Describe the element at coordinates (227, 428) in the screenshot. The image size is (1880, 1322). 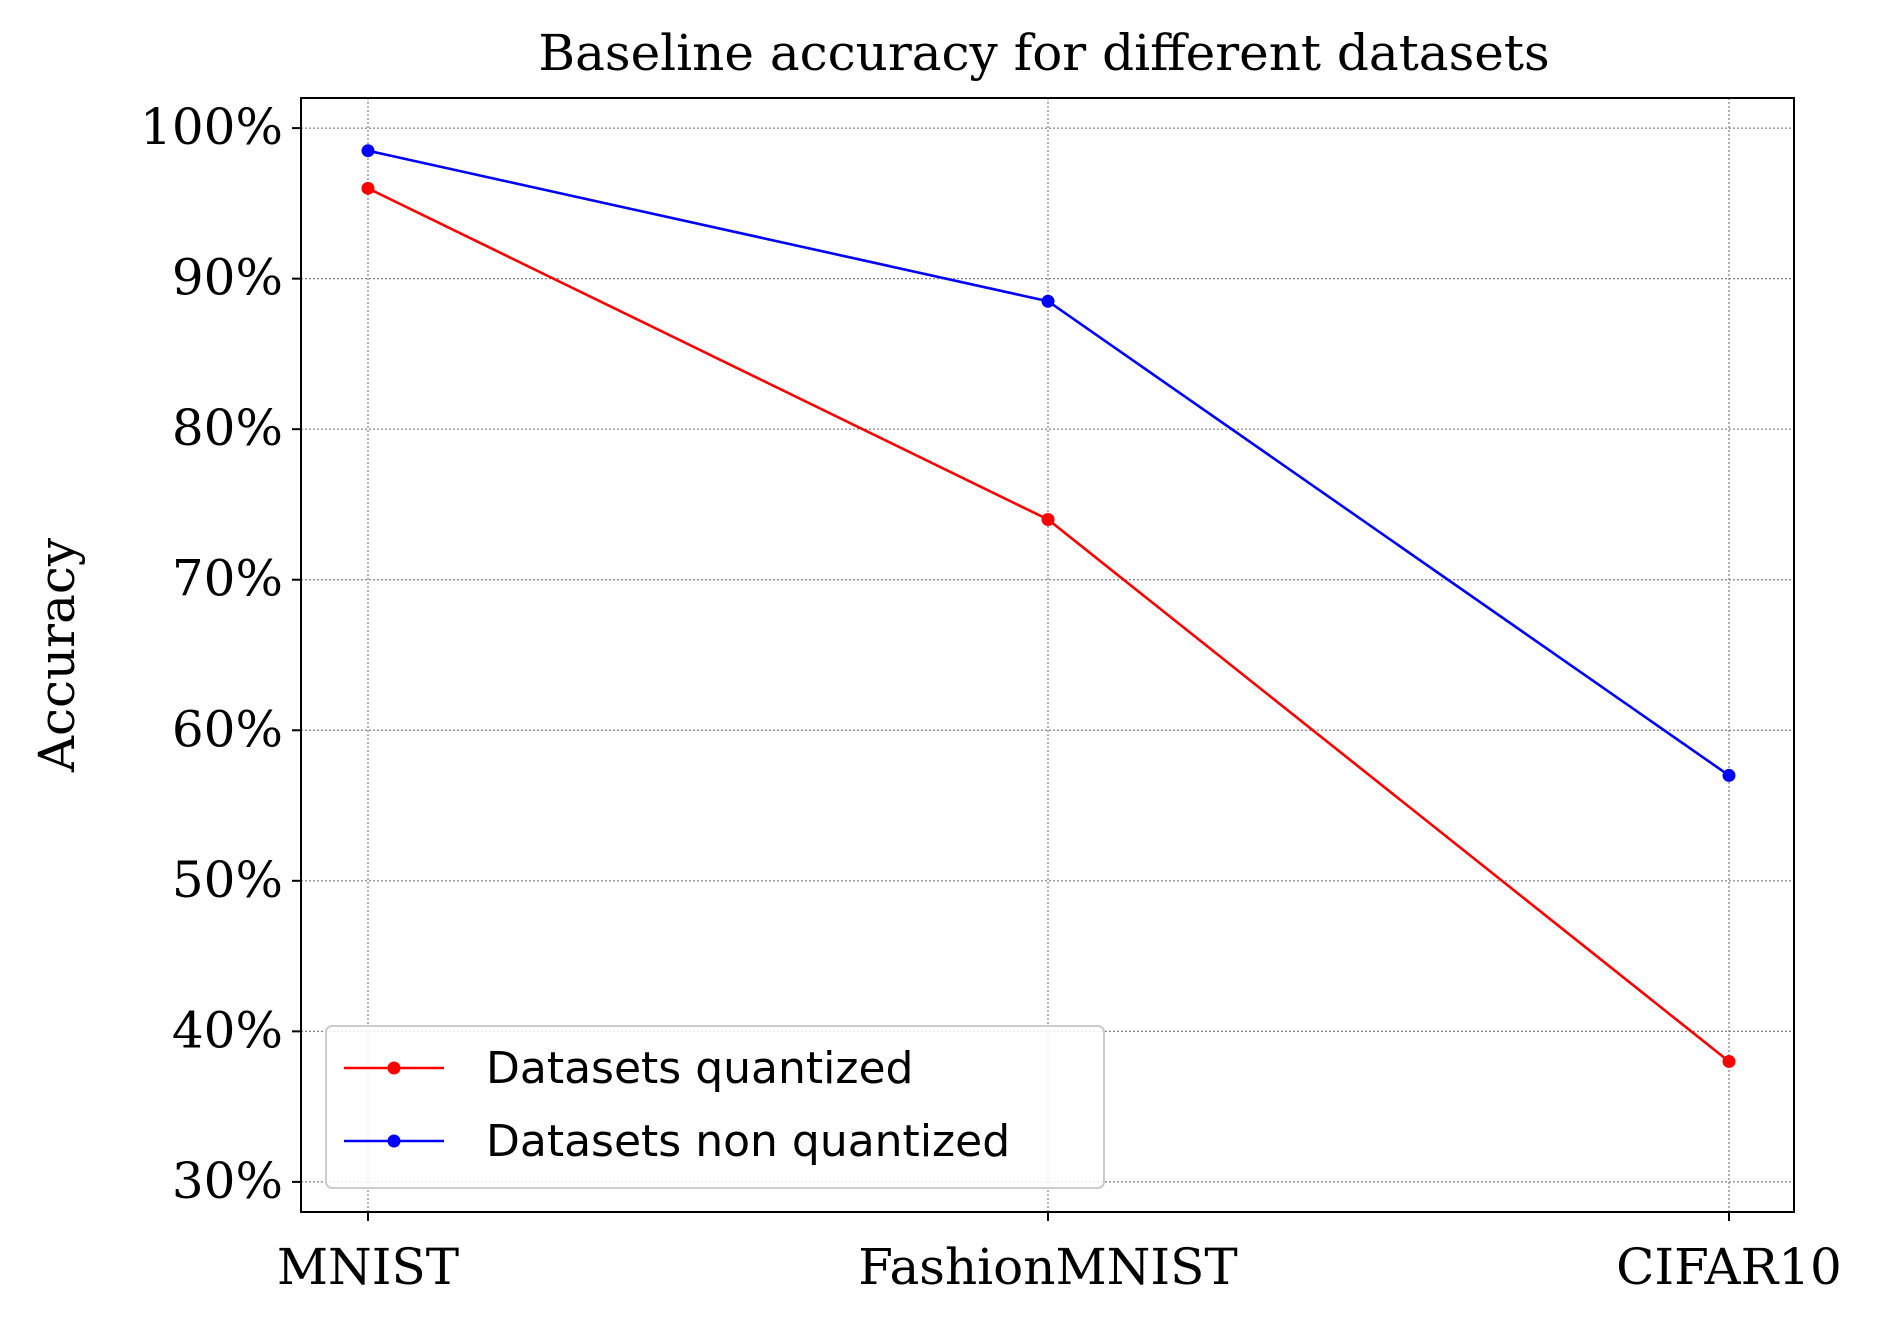
I see `y-tick-label: 80%` at that location.